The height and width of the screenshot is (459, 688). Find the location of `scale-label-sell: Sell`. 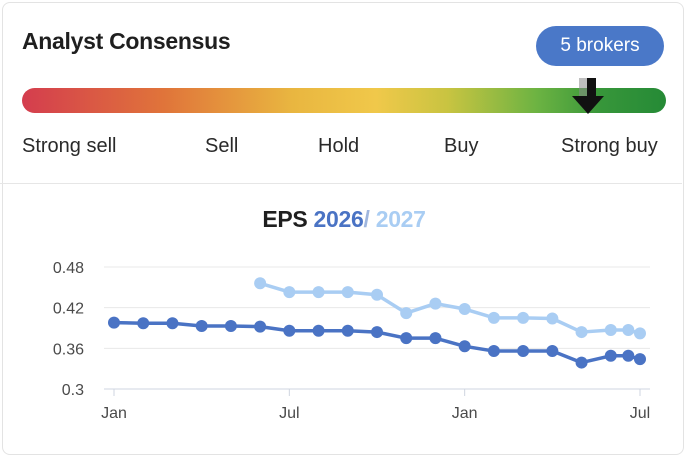

scale-label-sell: Sell is located at coordinates (222, 146).